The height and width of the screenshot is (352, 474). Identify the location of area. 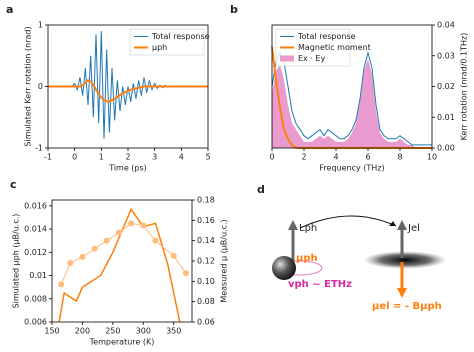
(352, 103).